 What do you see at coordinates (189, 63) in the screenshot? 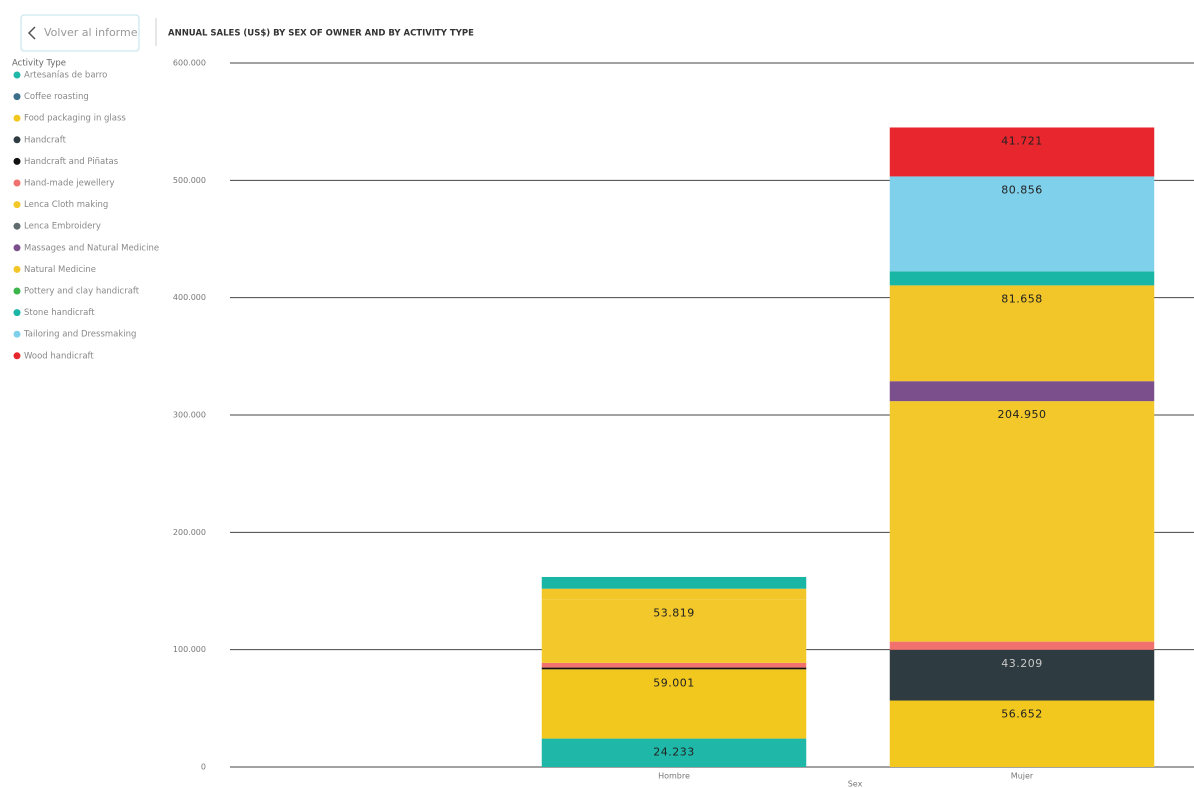
I see `y-tick-label: 600.000` at bounding box center [189, 63].